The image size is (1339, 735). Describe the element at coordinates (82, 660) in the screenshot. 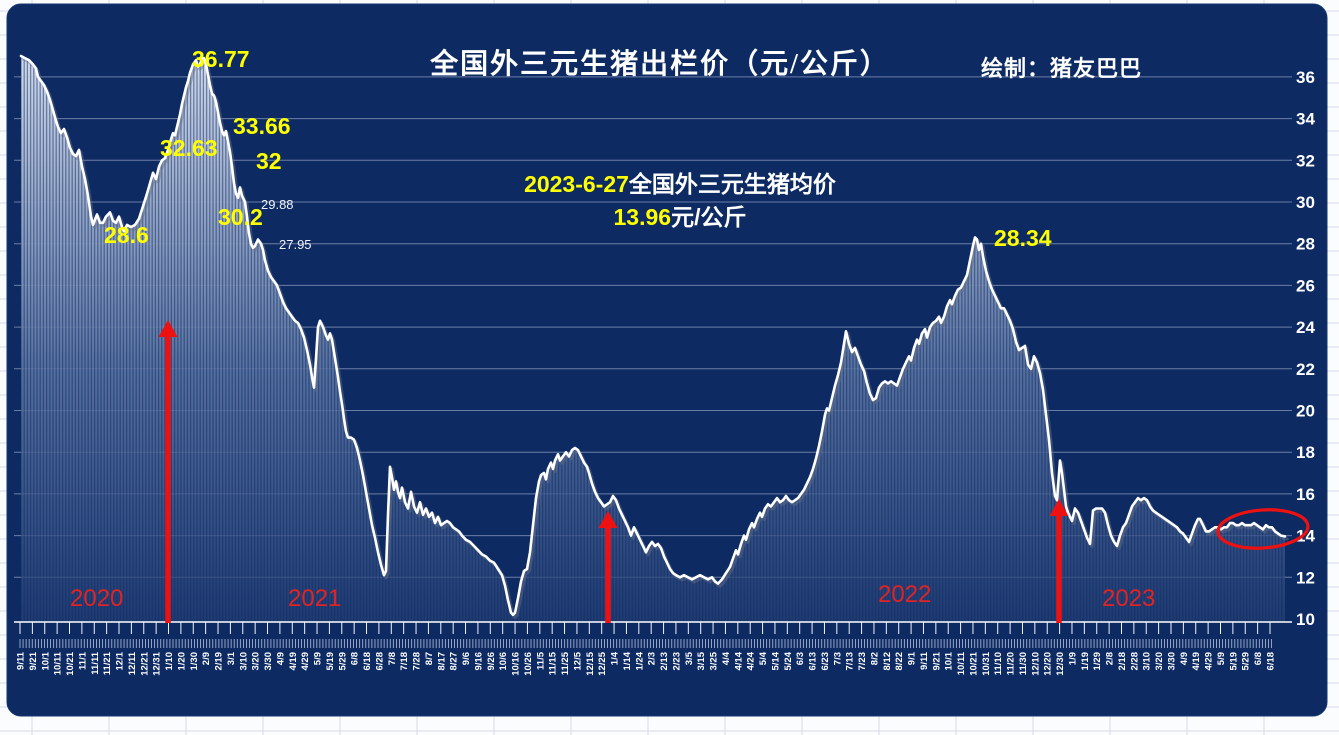

I see `x-tick-label: 11/1` at that location.